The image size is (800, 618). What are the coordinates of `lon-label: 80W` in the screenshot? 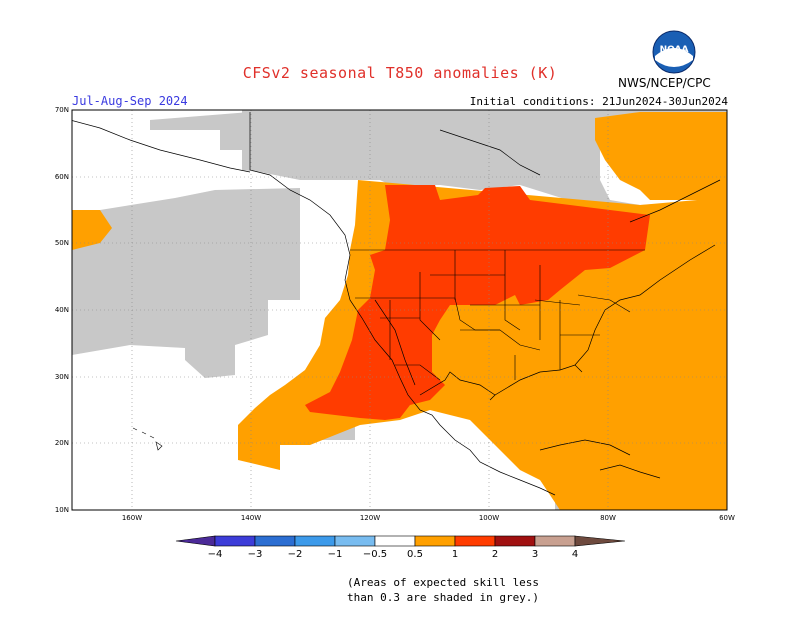 It's located at (608, 518).